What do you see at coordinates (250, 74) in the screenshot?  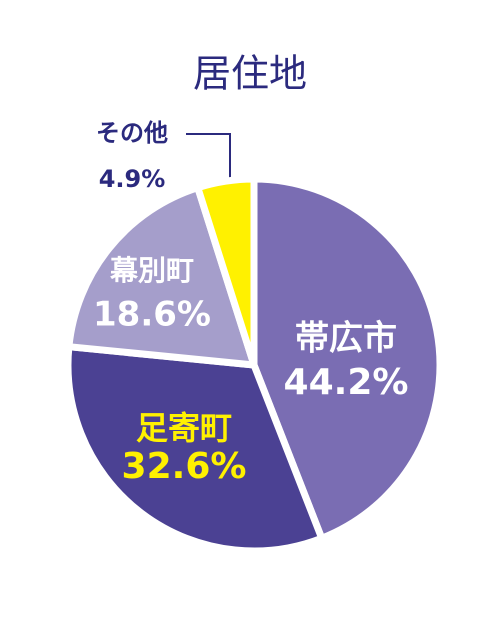 I see `chart-title: 居住地` at bounding box center [250, 74].